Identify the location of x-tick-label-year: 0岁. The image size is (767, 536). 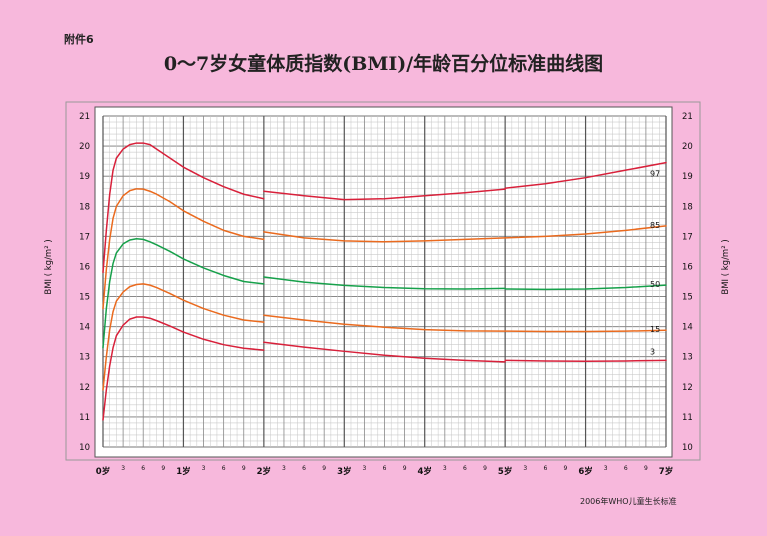
(103, 471).